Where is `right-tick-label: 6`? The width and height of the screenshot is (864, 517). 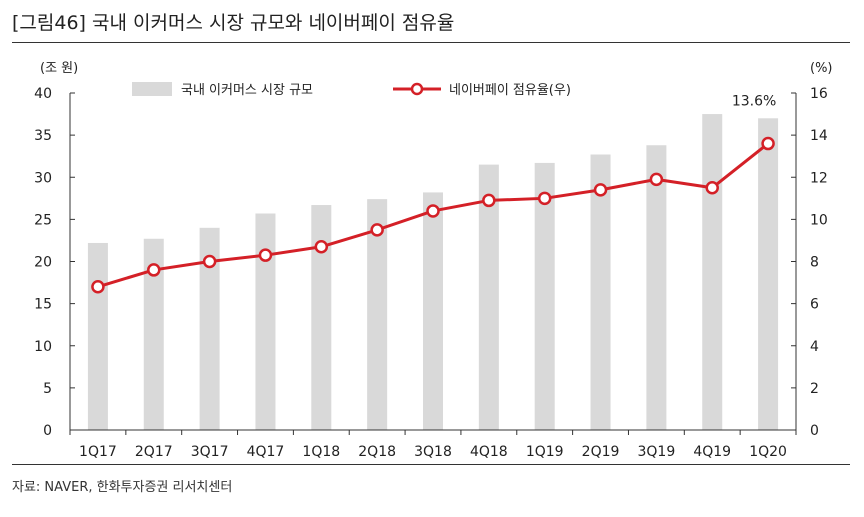 right-tick-label: 6 is located at coordinates (814, 305).